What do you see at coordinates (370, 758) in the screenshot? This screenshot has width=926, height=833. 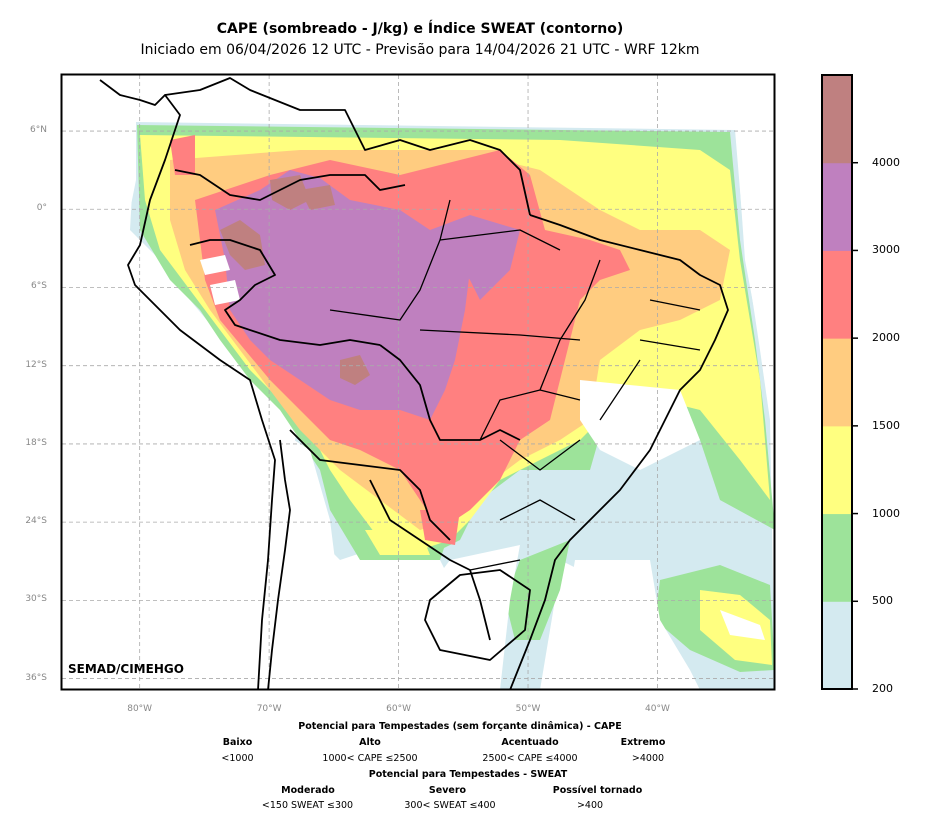 I see `cape-class-range: 1000< CAPE ≤2500` at bounding box center [370, 758].